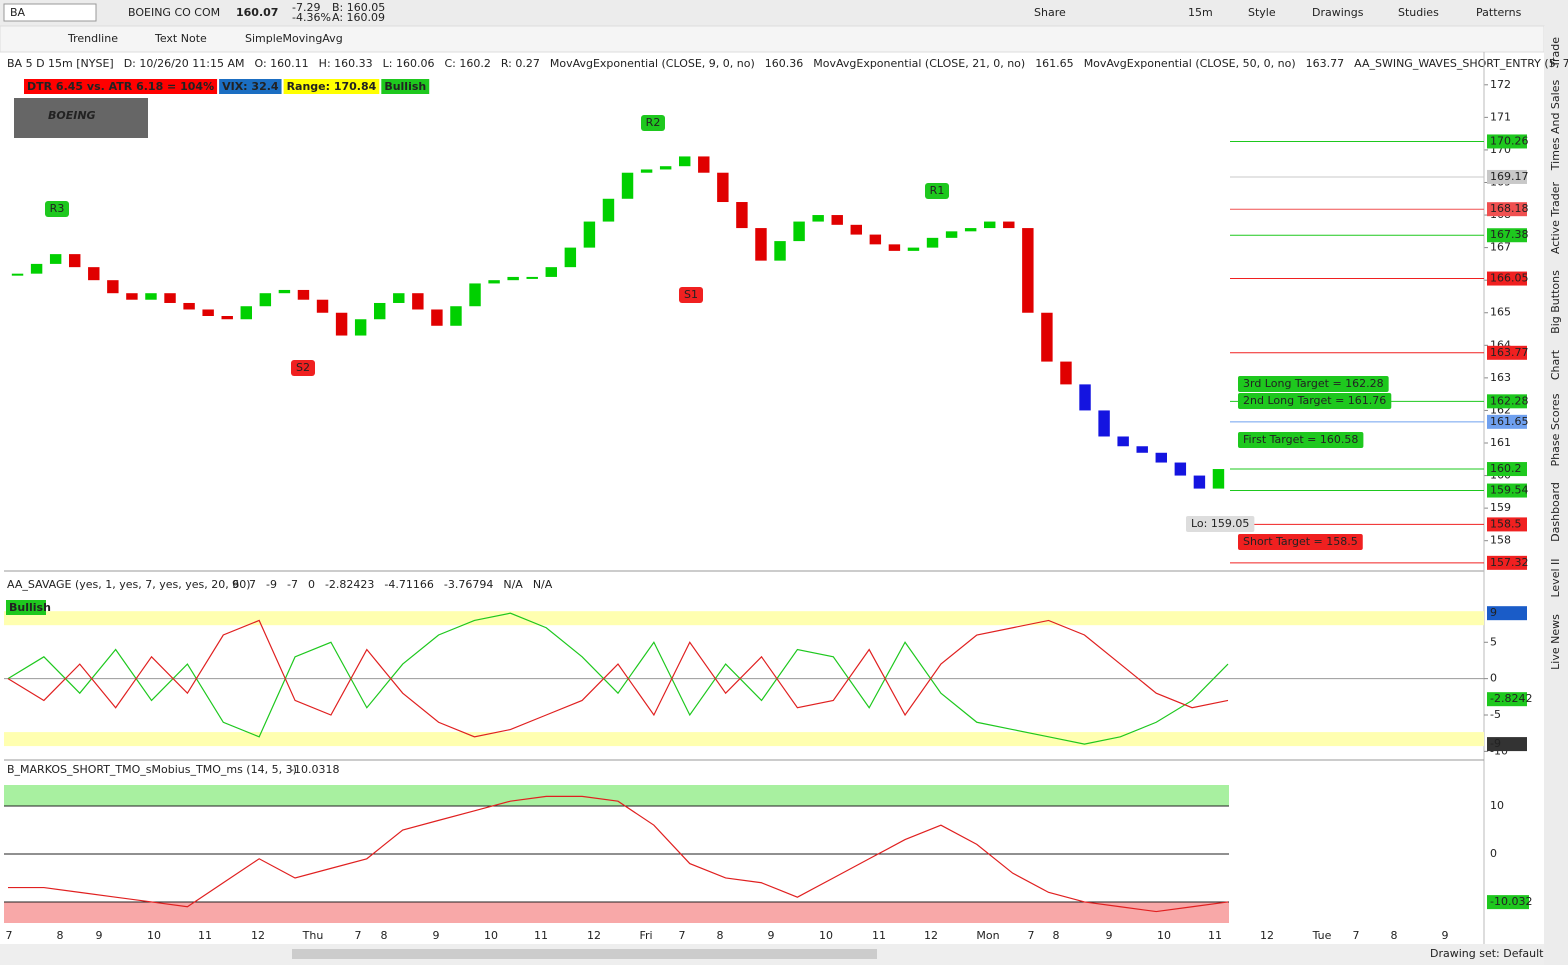  What do you see at coordinates (1050, 12) in the screenshot?
I see `toolbar-button: Share` at bounding box center [1050, 12].